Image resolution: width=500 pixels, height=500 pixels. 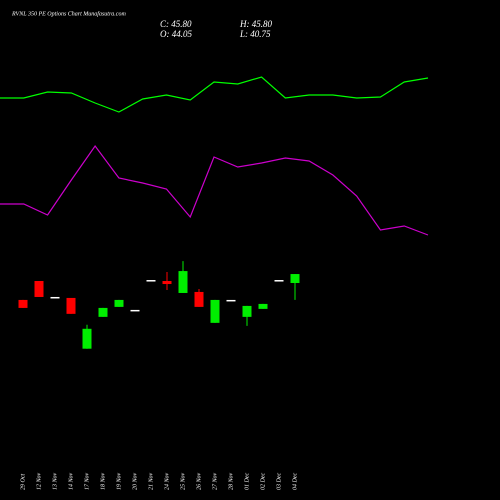 What do you see at coordinates (215, 481) in the screenshot?
I see `x-tick-label: 27 Nov` at bounding box center [215, 481].